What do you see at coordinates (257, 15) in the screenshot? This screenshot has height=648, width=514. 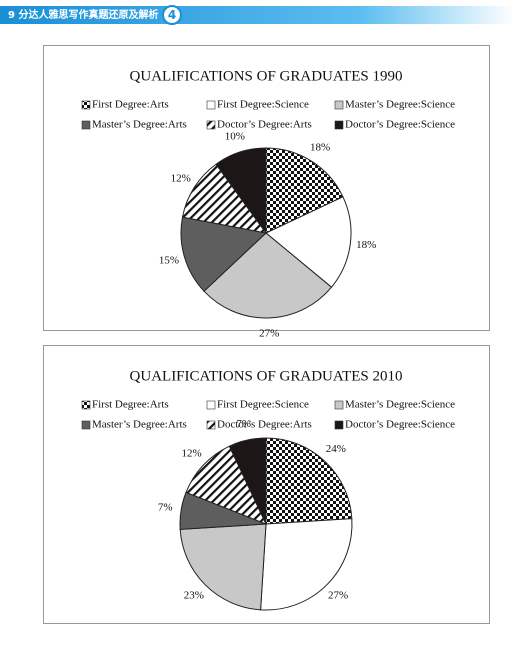 I see `header-bar` at bounding box center [257, 15].